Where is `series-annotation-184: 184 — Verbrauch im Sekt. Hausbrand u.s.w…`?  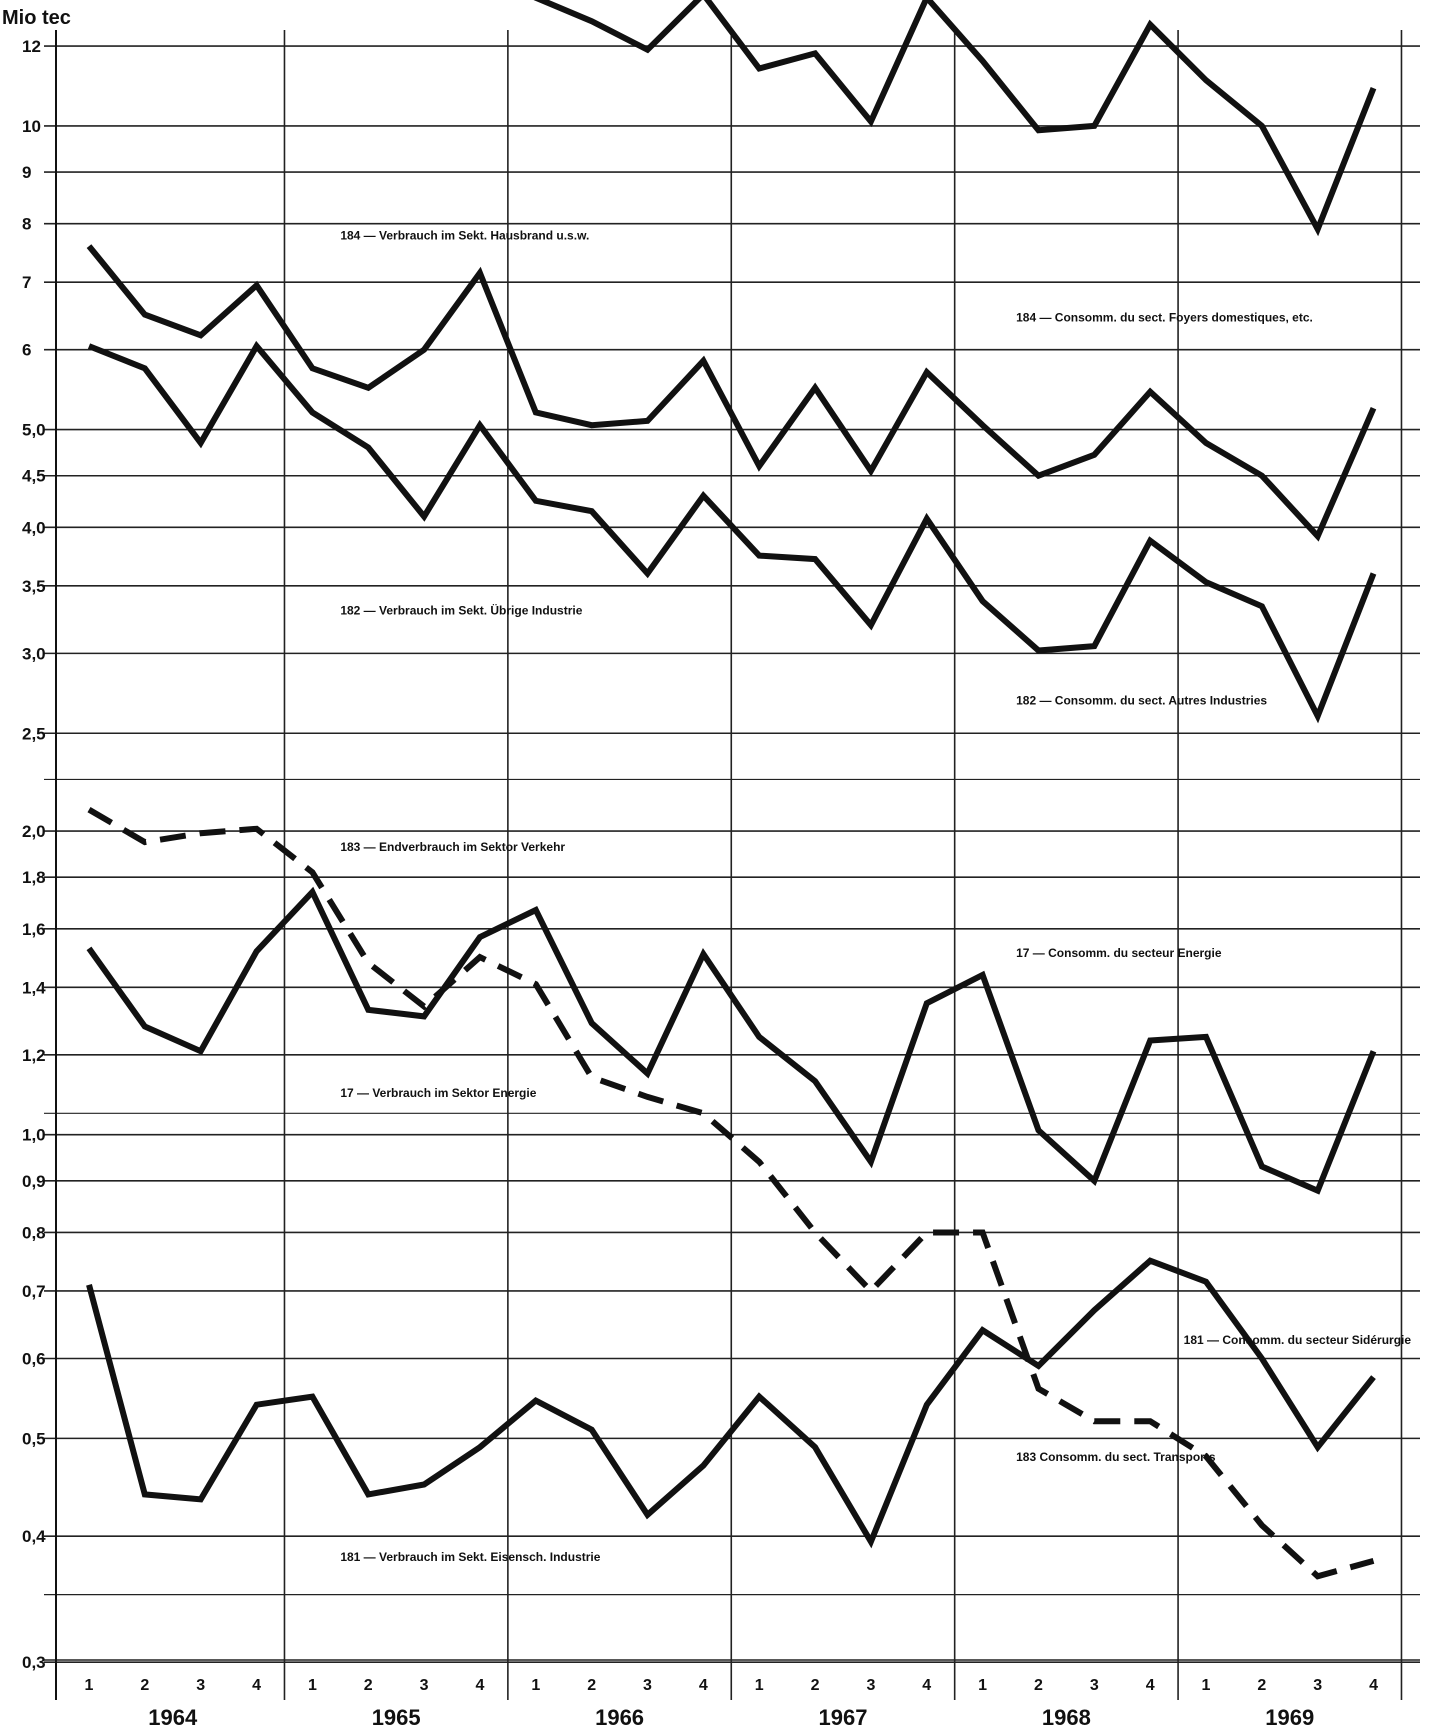 series-annotation-184: 184 — Verbrauch im Sekt. Hausbrand u.s.w… is located at coordinates (464, 235).